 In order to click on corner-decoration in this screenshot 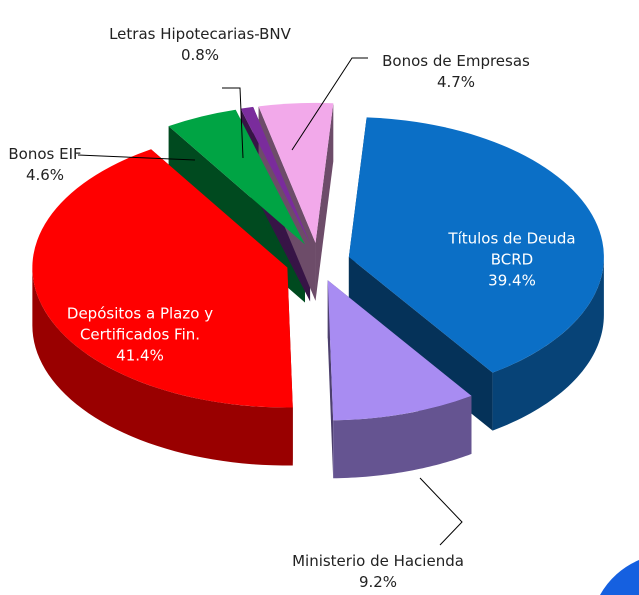, I will do `click(619, 577)`.